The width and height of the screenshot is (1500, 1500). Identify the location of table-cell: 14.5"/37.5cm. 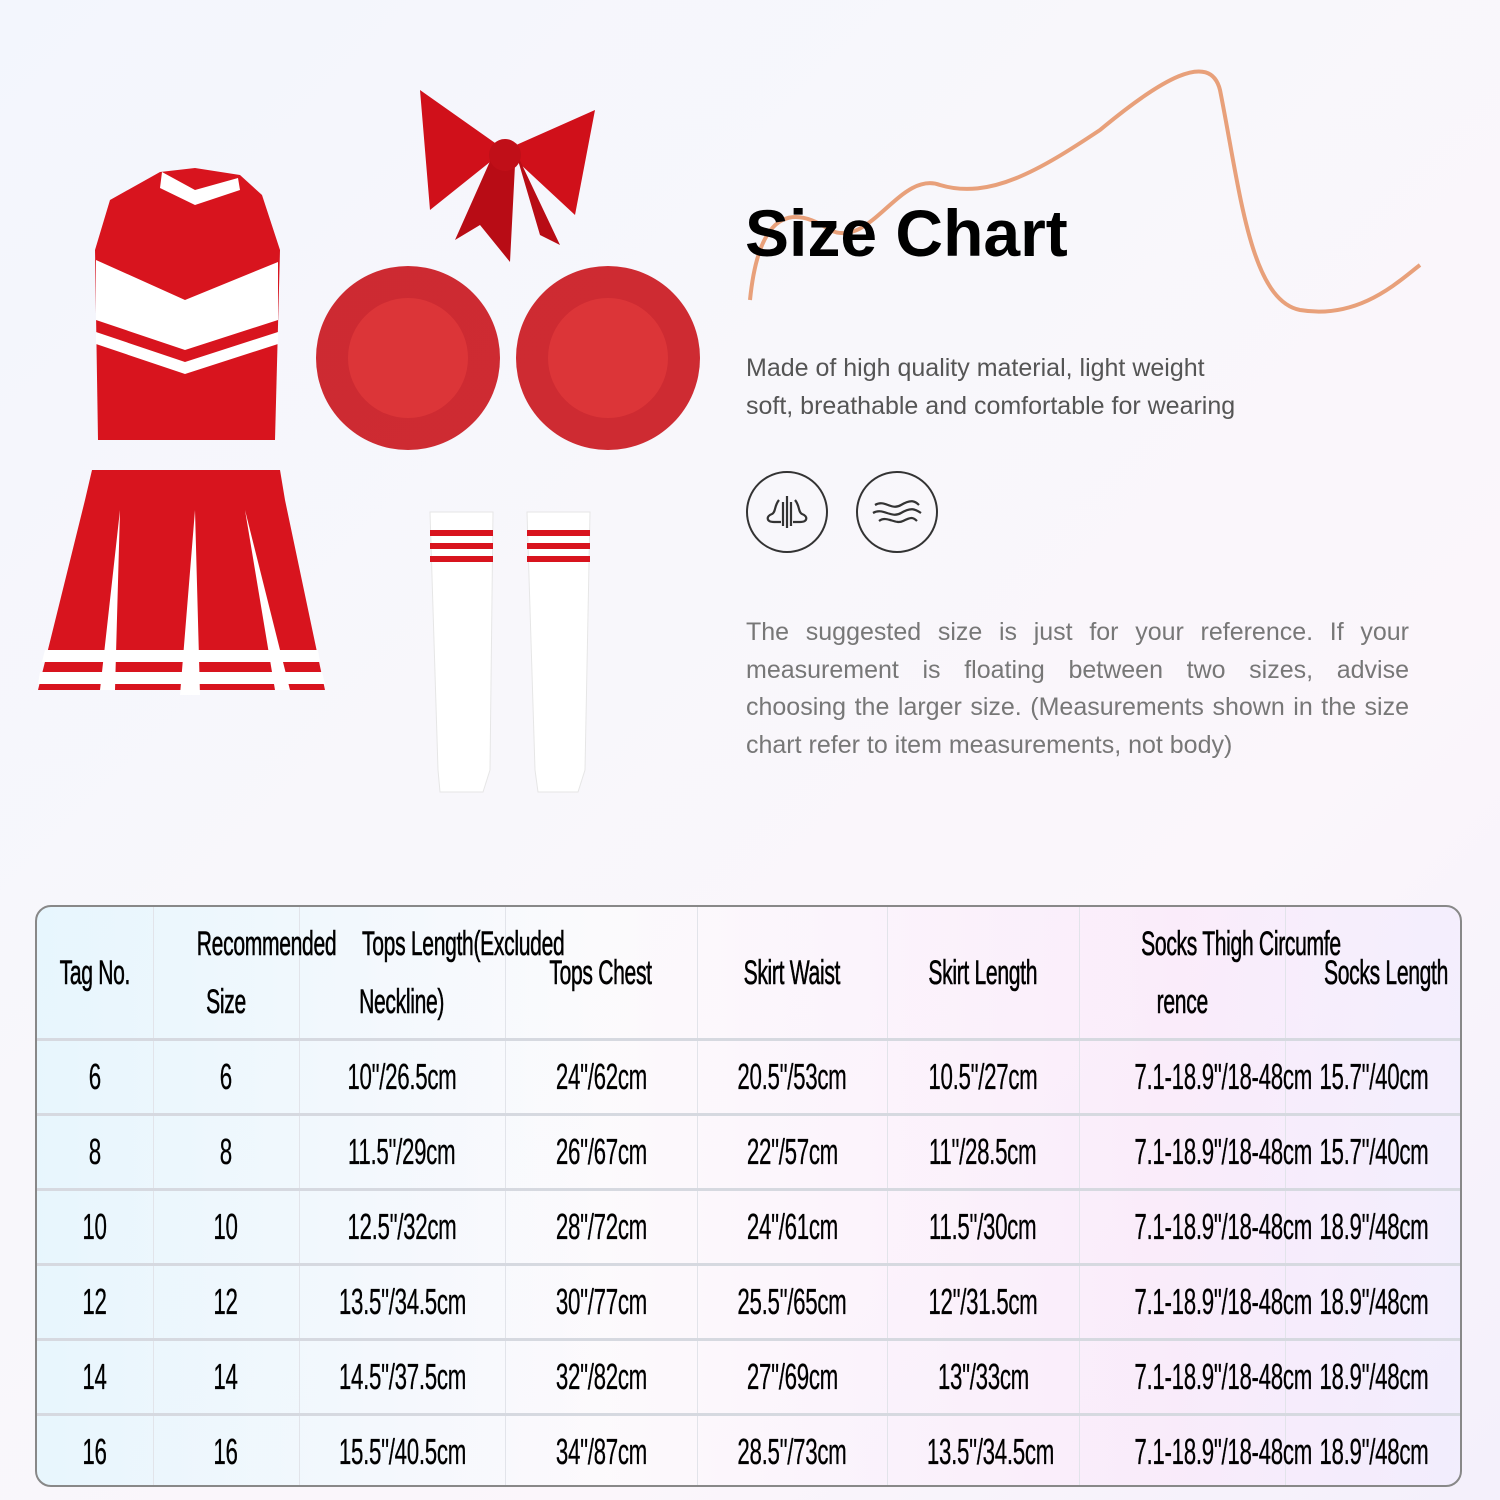
(402, 1377).